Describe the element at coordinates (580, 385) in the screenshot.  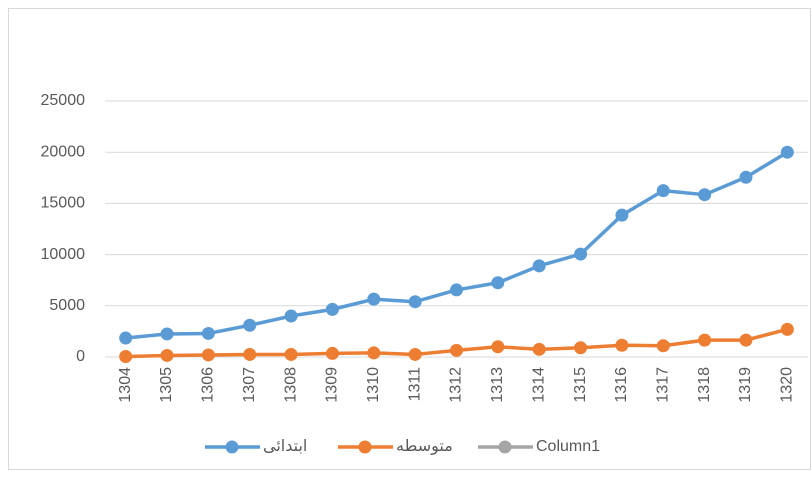
I see `x-tick-label: 1315` at that location.